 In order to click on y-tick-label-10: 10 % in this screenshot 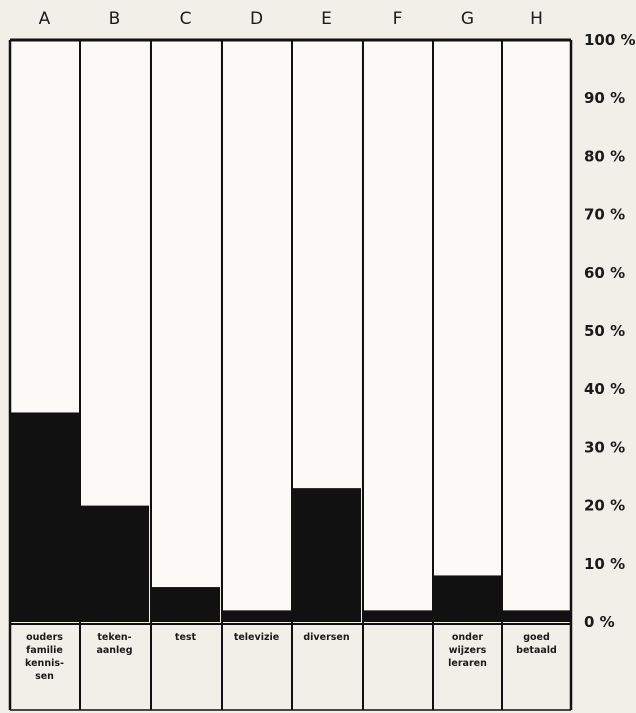, I will do `click(604, 564)`.